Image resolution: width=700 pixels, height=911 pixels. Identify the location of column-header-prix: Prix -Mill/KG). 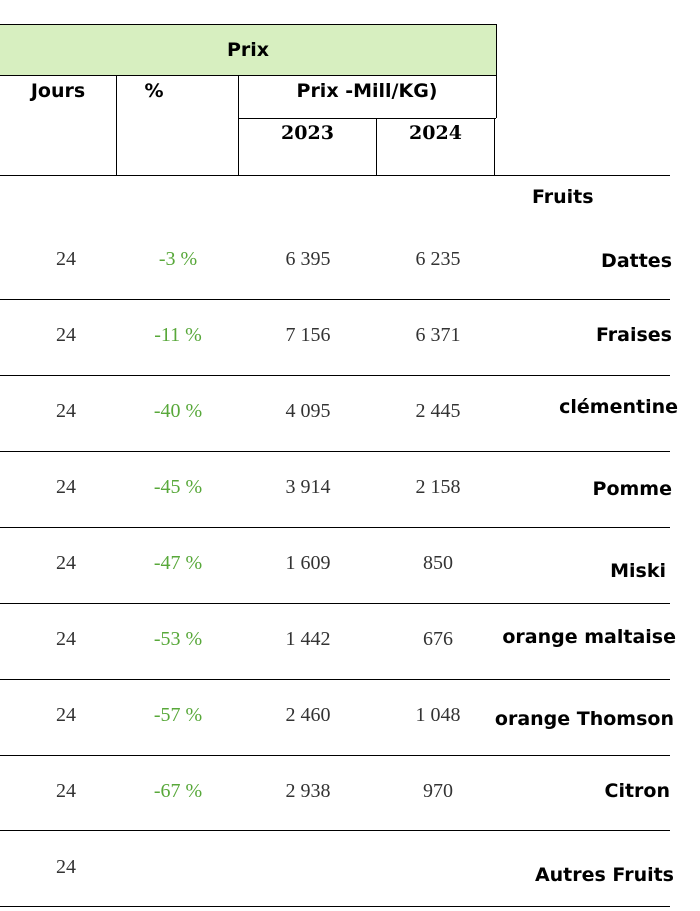
(367, 91).